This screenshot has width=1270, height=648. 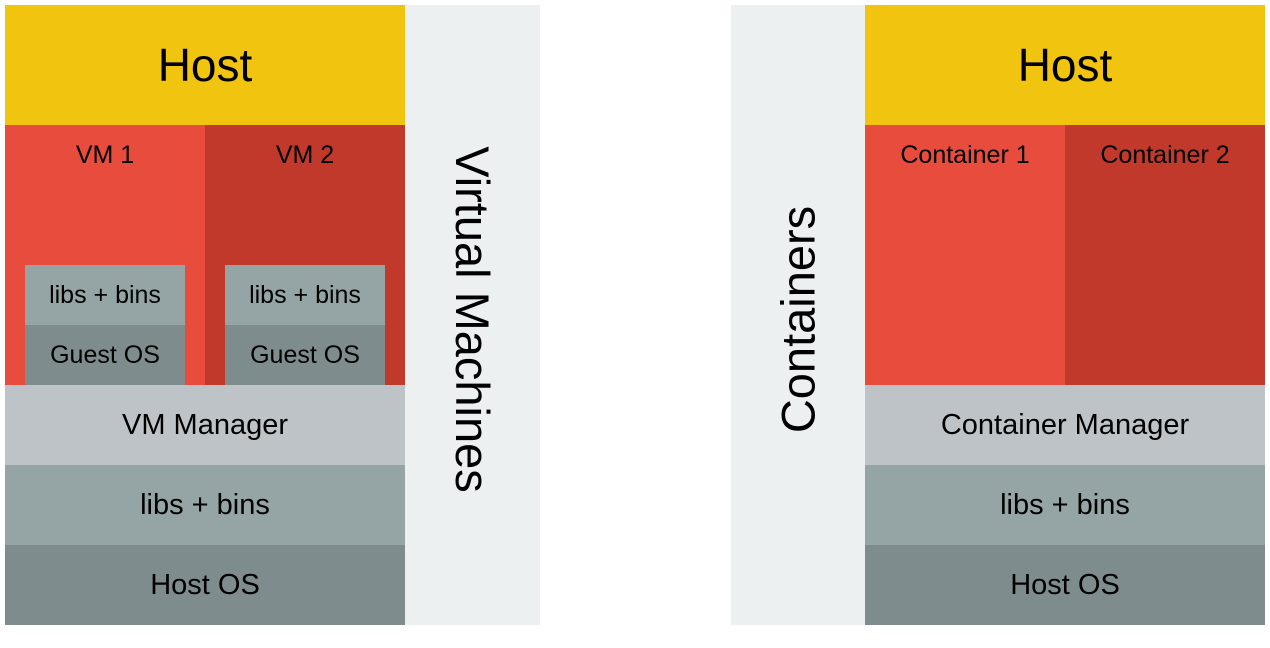 I want to click on container-host-block: Host, so click(x=1065, y=65).